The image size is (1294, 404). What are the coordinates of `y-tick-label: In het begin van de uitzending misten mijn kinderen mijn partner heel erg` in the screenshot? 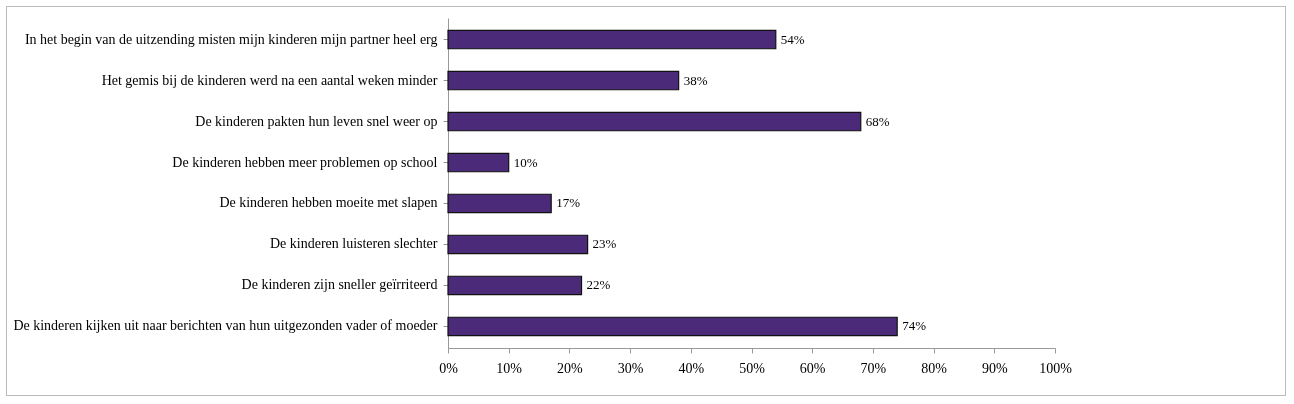 It's located at (231, 39).